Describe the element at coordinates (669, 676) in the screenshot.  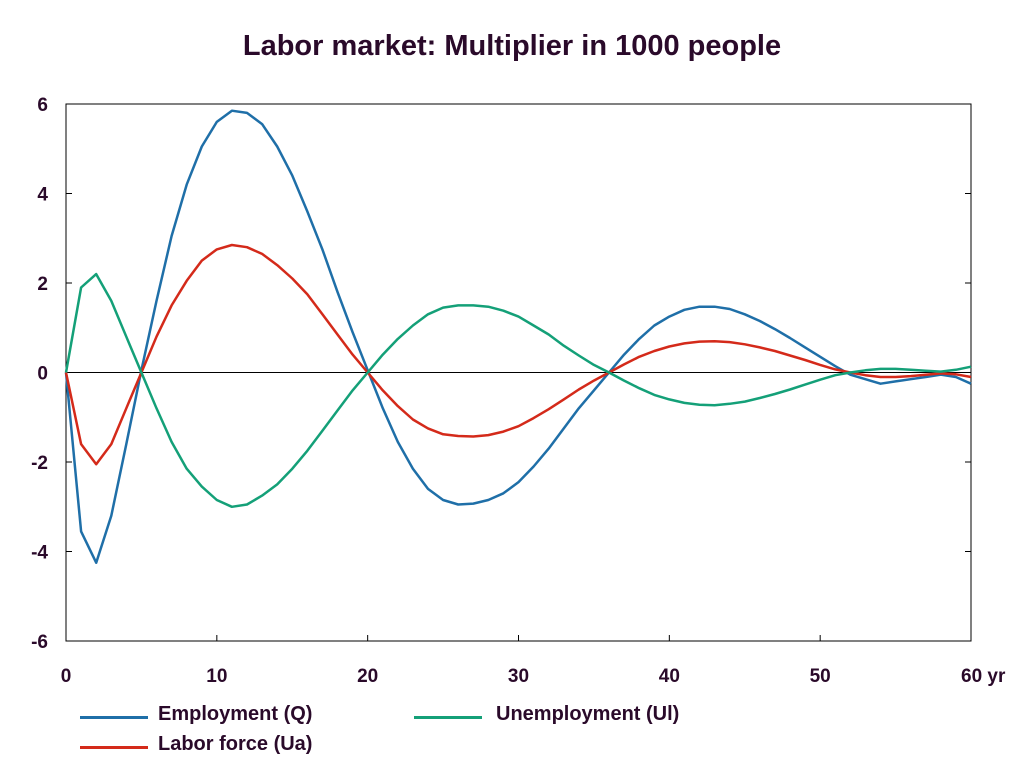
I see `x-tick-label: 40` at that location.